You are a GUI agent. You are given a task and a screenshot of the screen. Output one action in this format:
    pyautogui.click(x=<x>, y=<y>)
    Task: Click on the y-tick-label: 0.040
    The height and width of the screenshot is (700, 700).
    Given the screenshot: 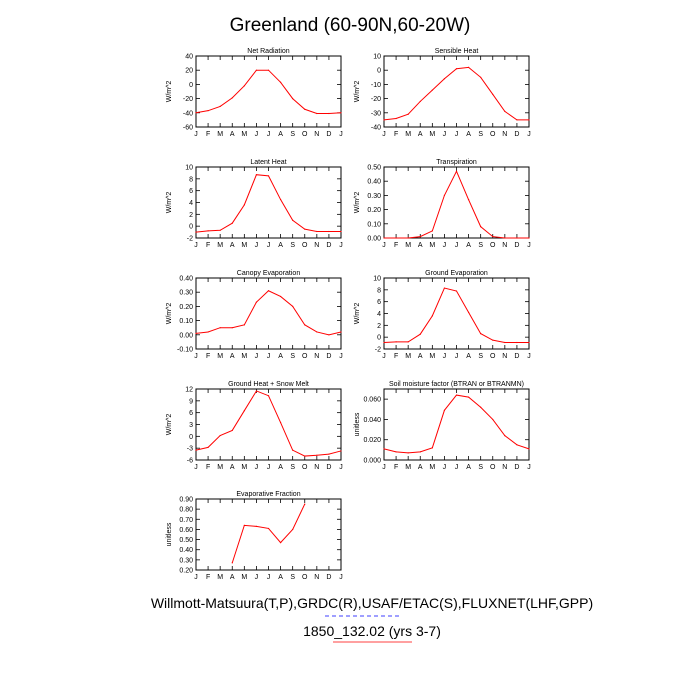 What is the action you would take?
    pyautogui.click(x=372, y=420)
    